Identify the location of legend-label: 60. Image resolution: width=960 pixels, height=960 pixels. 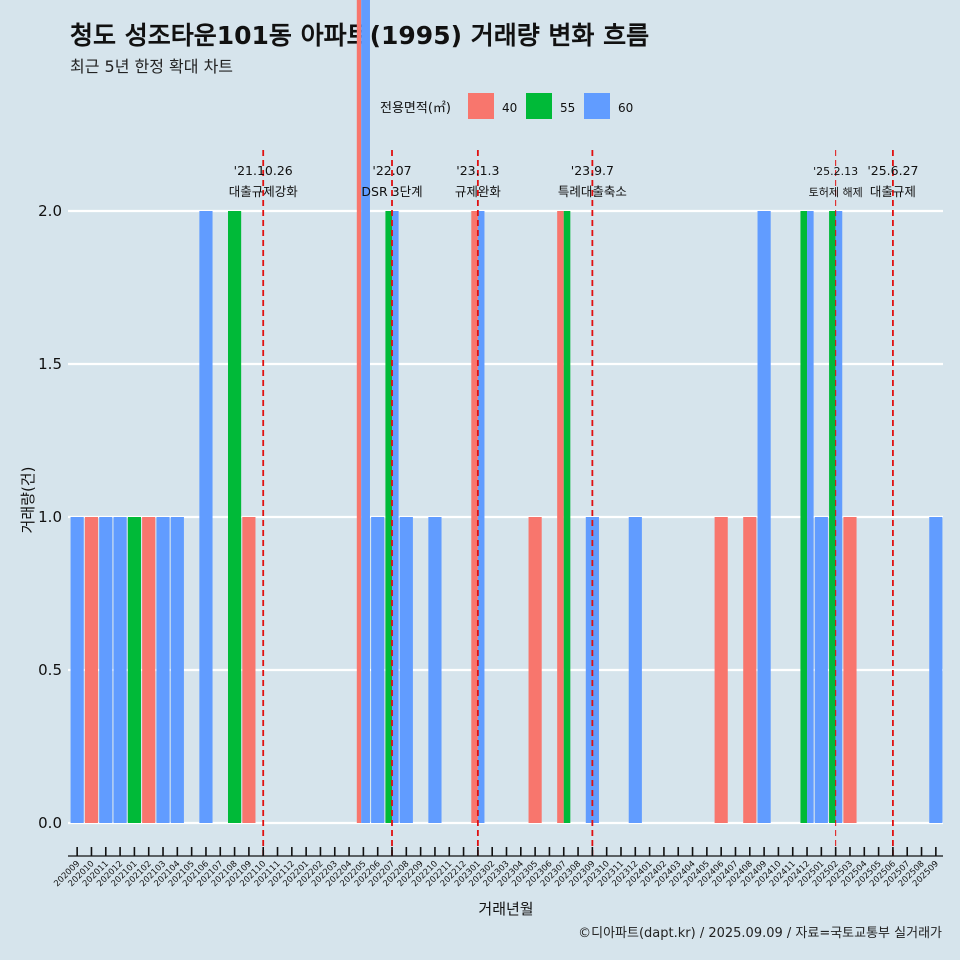
(625, 108).